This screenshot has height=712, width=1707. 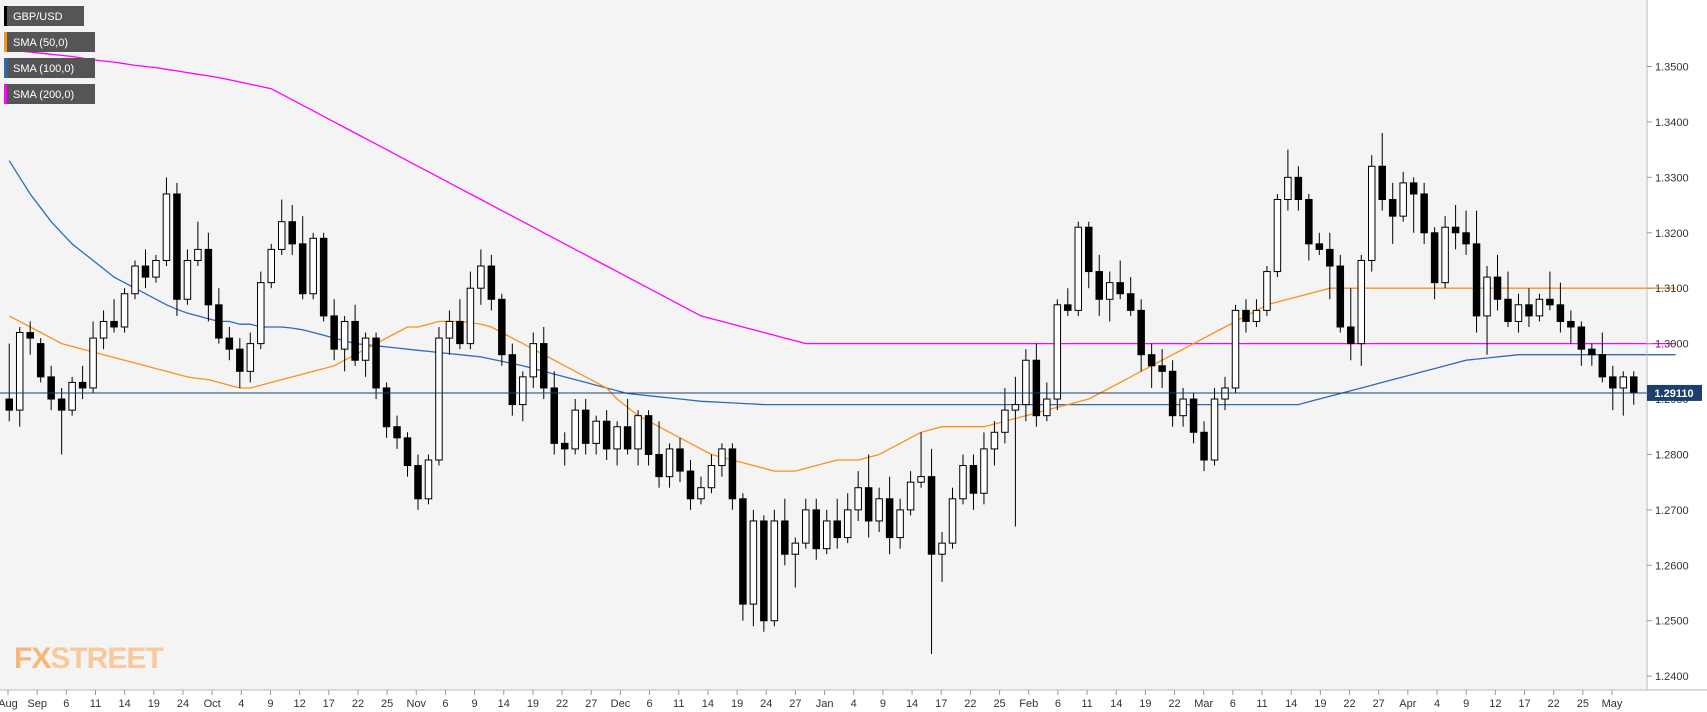 I want to click on x-tick-label: 25, so click(x=387, y=704).